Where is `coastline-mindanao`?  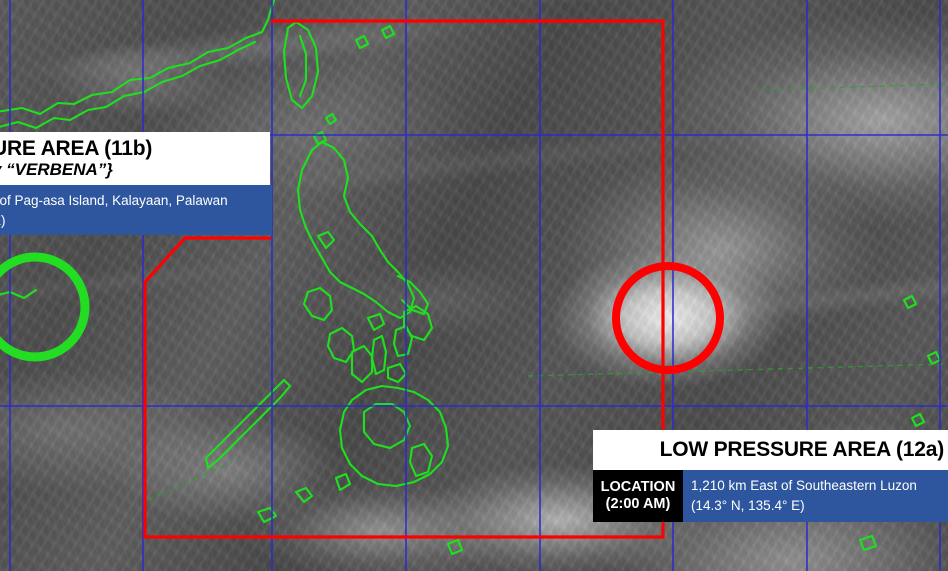 coastline-mindanao is located at coordinates (394, 436).